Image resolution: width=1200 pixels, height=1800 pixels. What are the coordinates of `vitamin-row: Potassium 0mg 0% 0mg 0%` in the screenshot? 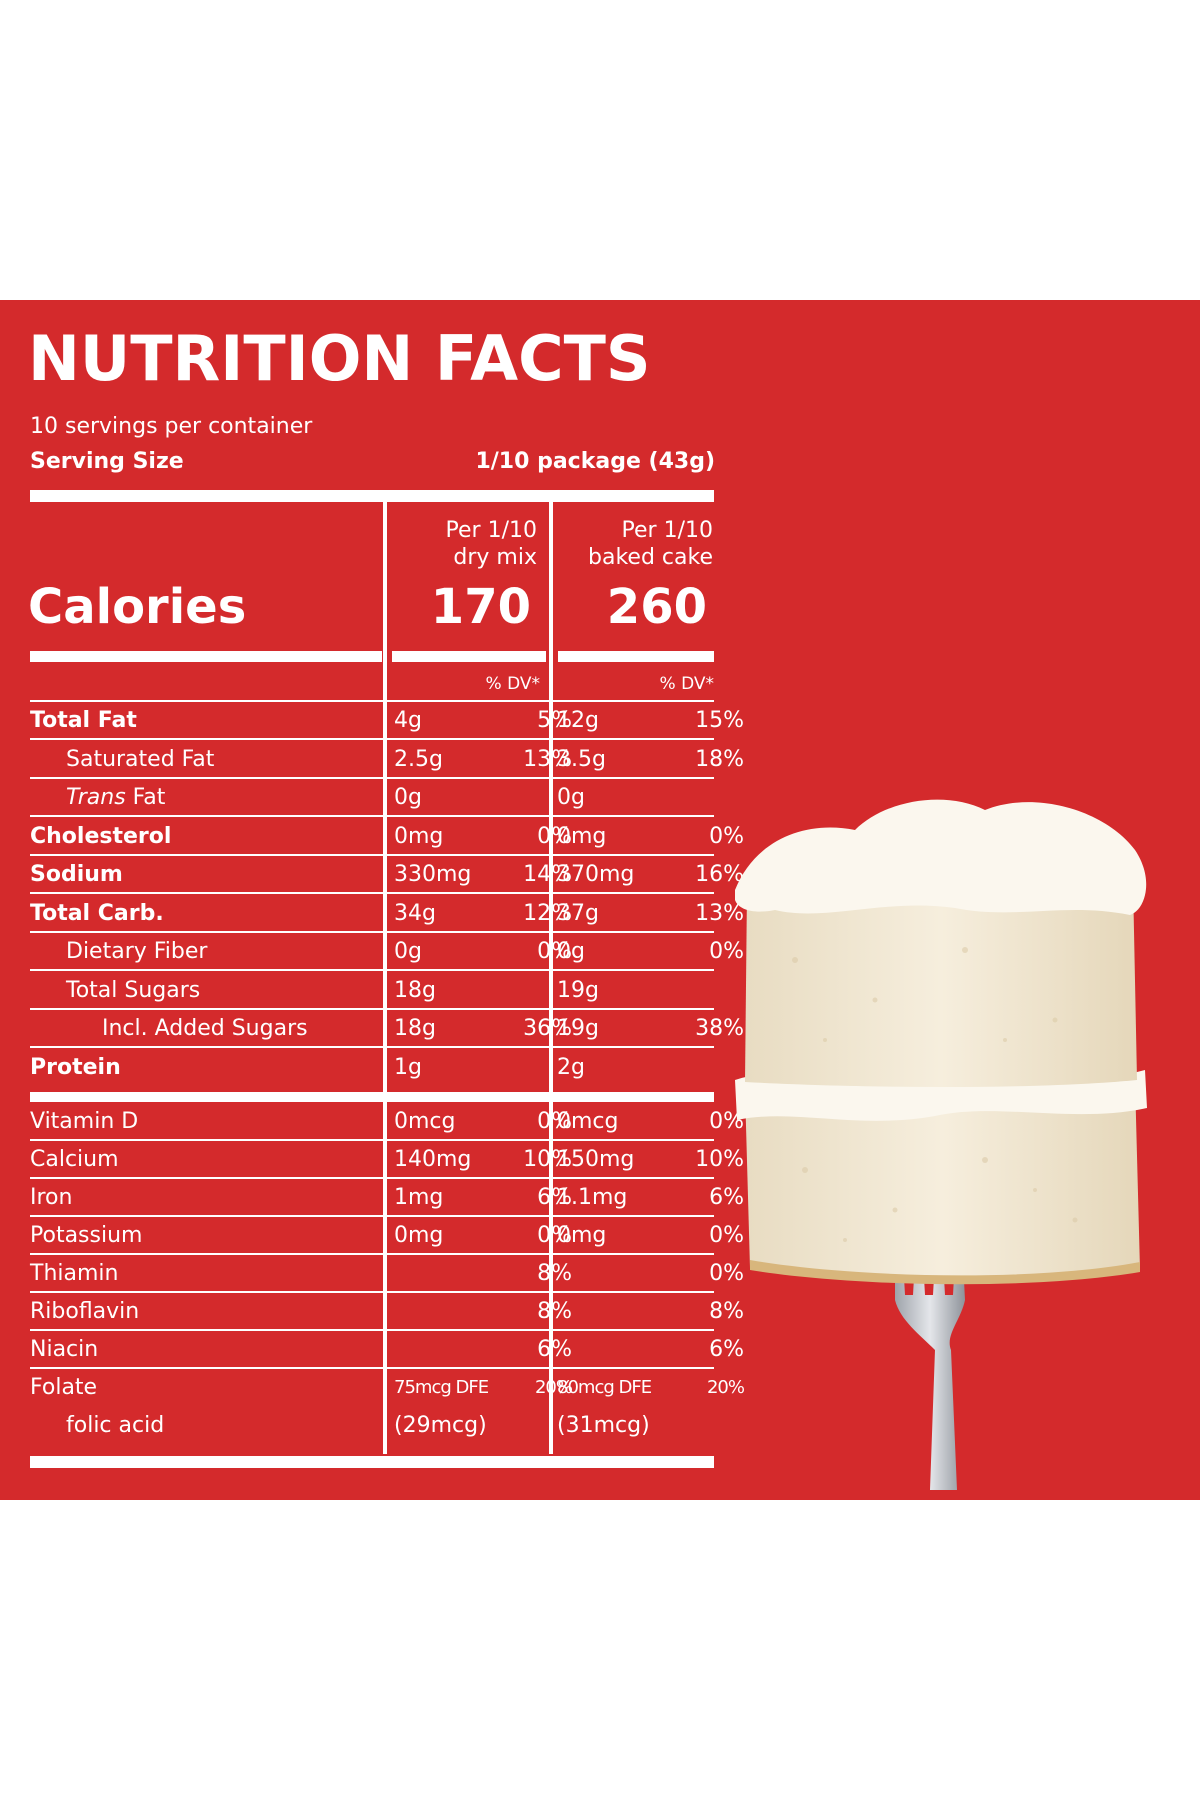 It's located at (387, 1236).